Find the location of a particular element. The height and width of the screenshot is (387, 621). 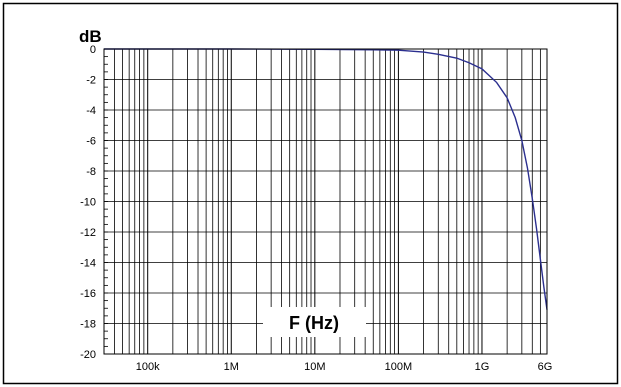

y-tick-label: -20 is located at coordinates (88, 355).